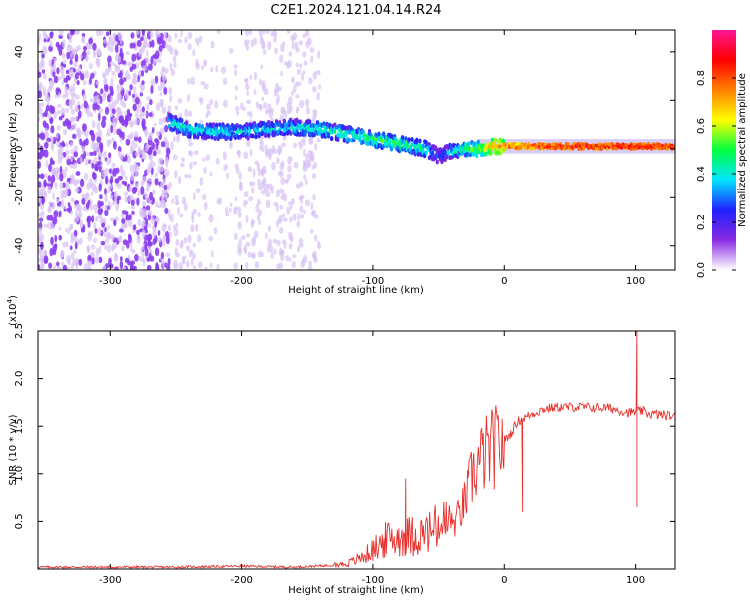 This screenshot has height=600, width=750. I want to click on spectrogram-x-tick-label: -100, so click(373, 281).